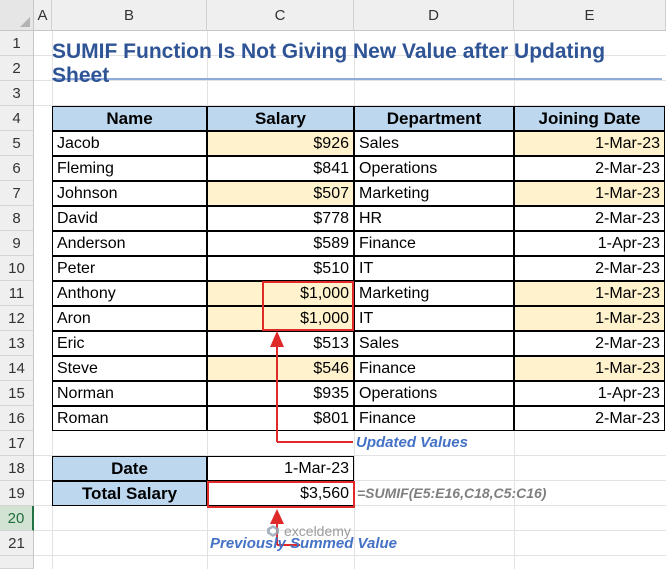 This screenshot has width=666, height=569. What do you see at coordinates (17, 143) in the screenshot?
I see `row-header-5: 5` at bounding box center [17, 143].